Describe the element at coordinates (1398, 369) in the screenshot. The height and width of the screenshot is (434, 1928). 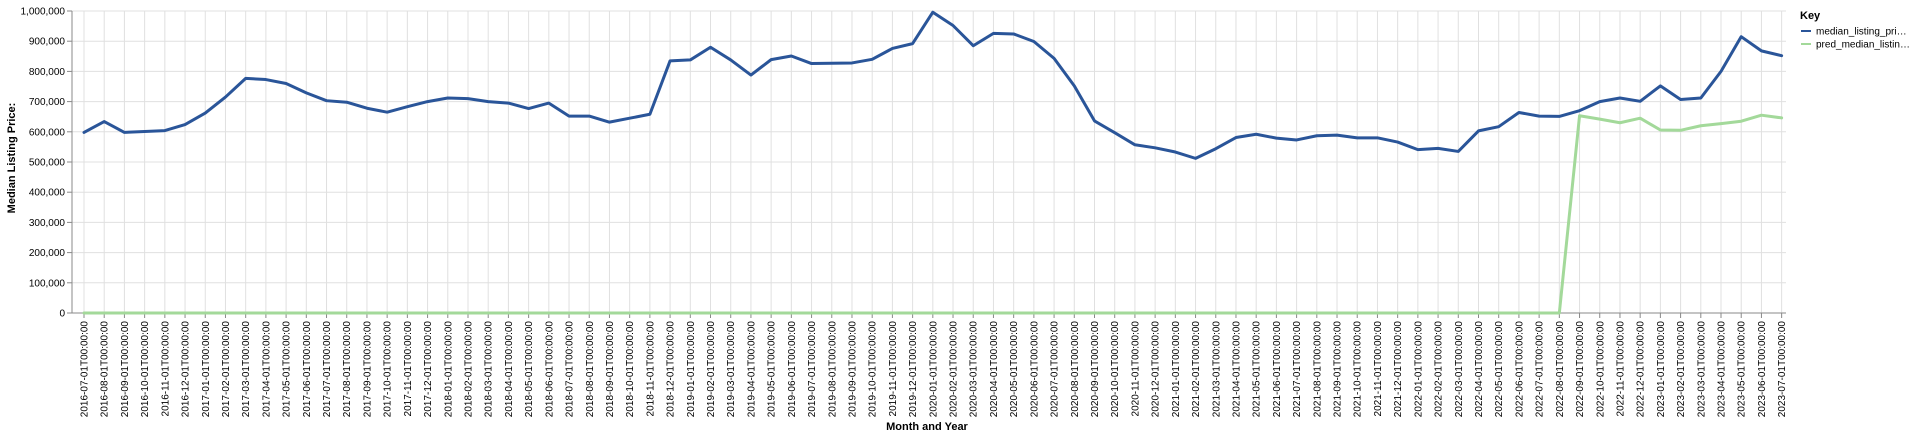
I see `x-tick-label: 2021-12-01T00:00:00` at that location.